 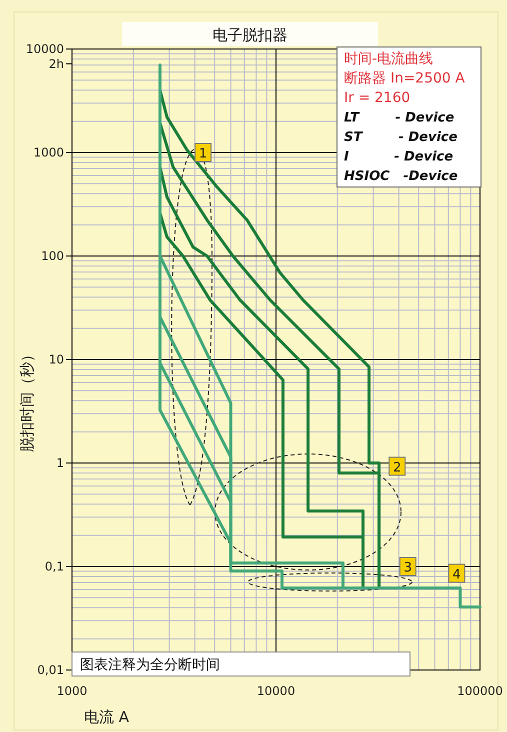 I want to click on x-tick-label: 10000, so click(x=276, y=691).